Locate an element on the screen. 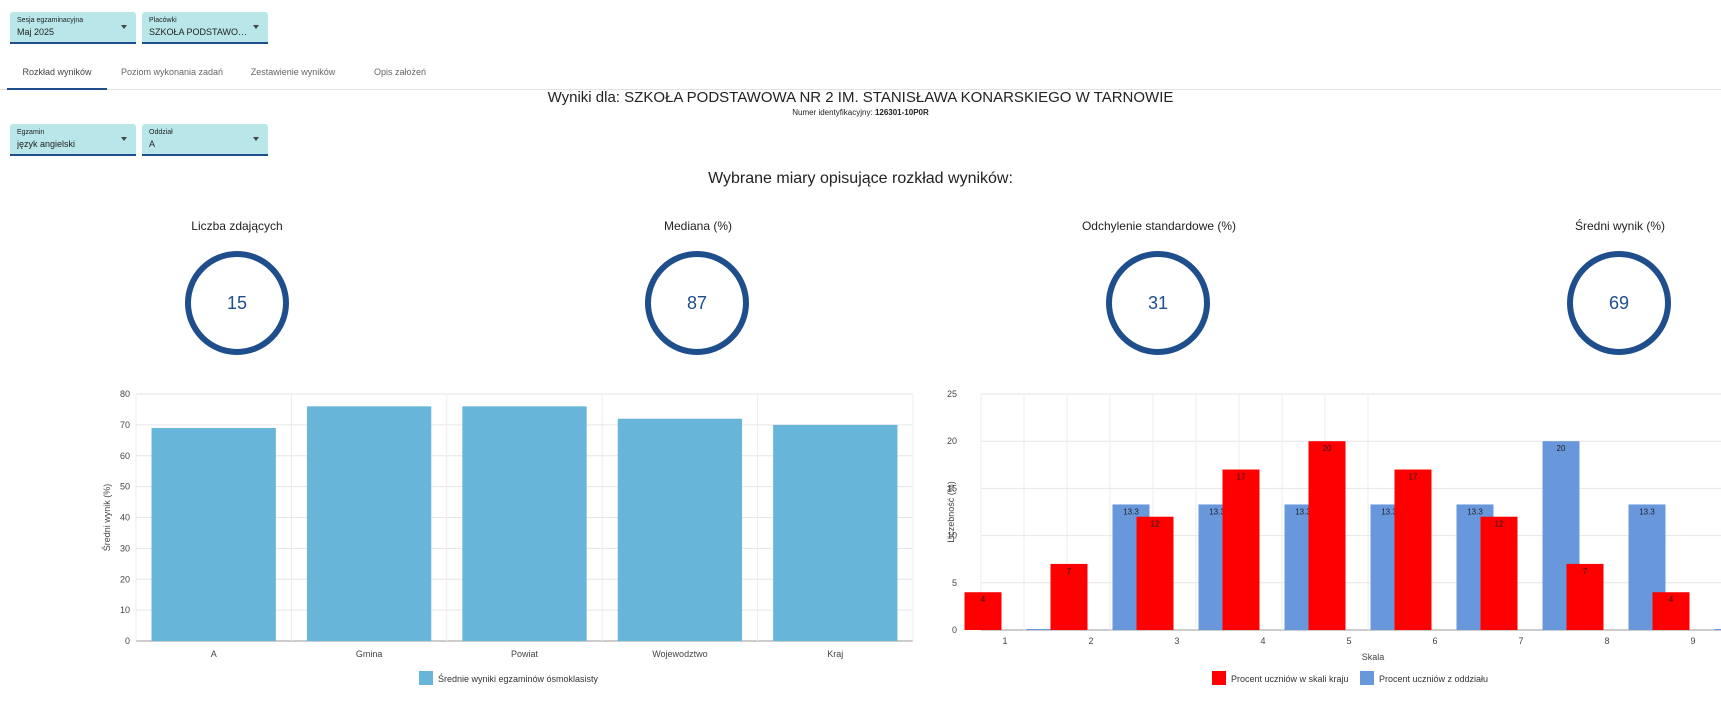  metric-label-median: Mediana (%) is located at coordinates (698, 226).